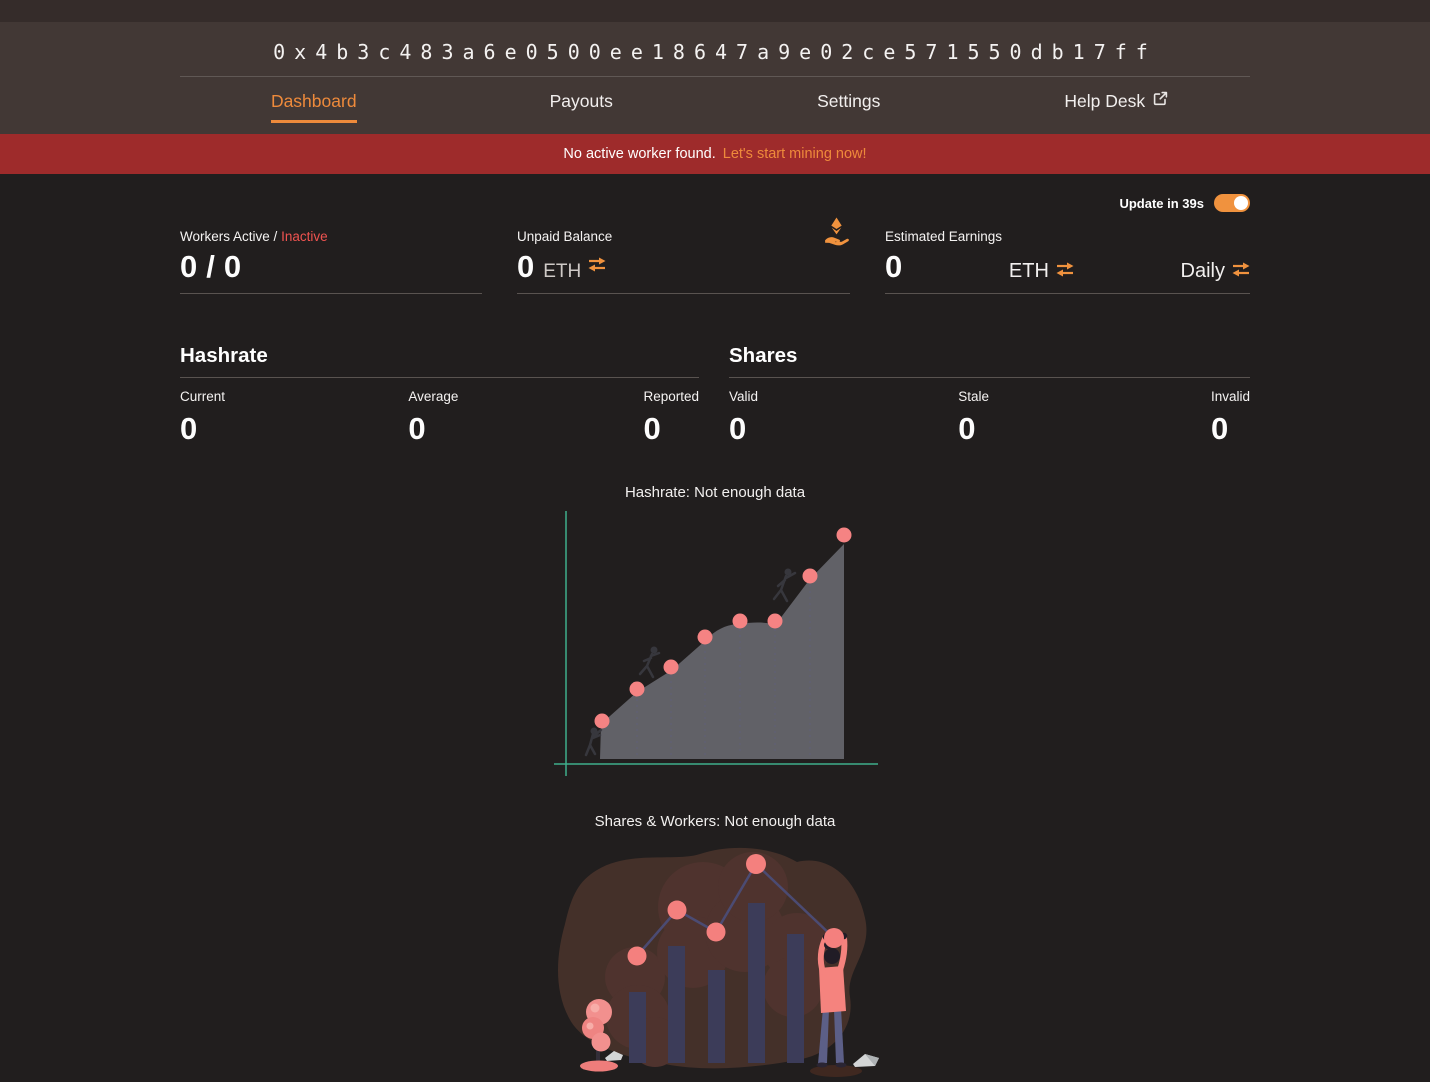 The image size is (1430, 1082). I want to click on unpaid-balance-currency: ETH, so click(562, 271).